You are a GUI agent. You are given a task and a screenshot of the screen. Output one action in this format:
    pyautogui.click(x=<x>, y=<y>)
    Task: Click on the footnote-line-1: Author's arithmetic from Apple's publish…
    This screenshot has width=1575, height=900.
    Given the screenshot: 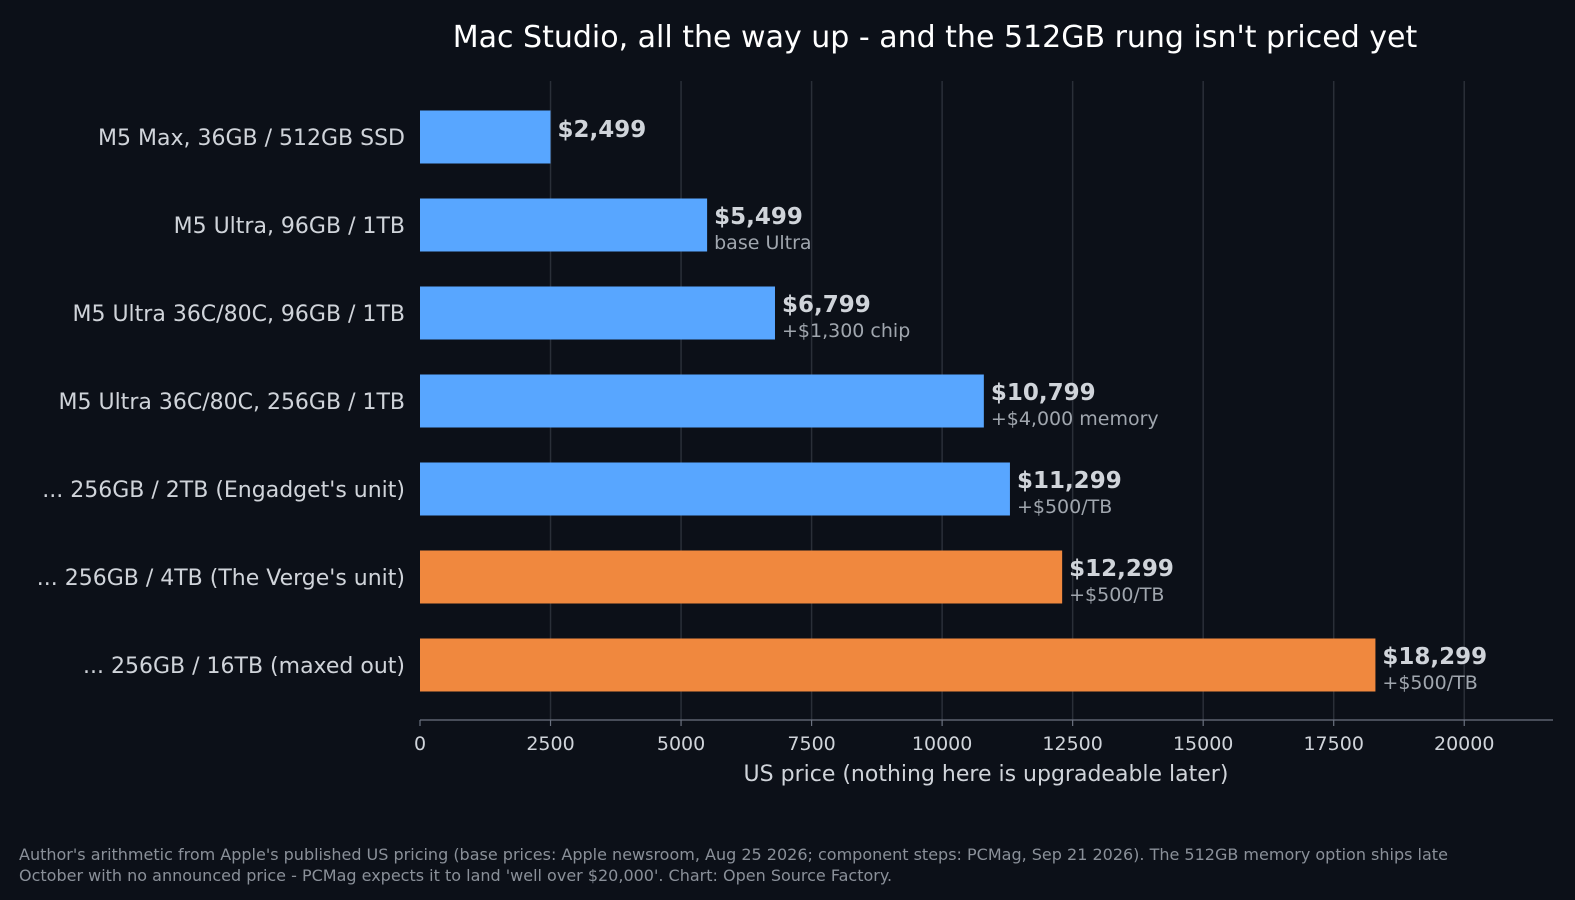 What is the action you would take?
    pyautogui.click(x=733, y=854)
    